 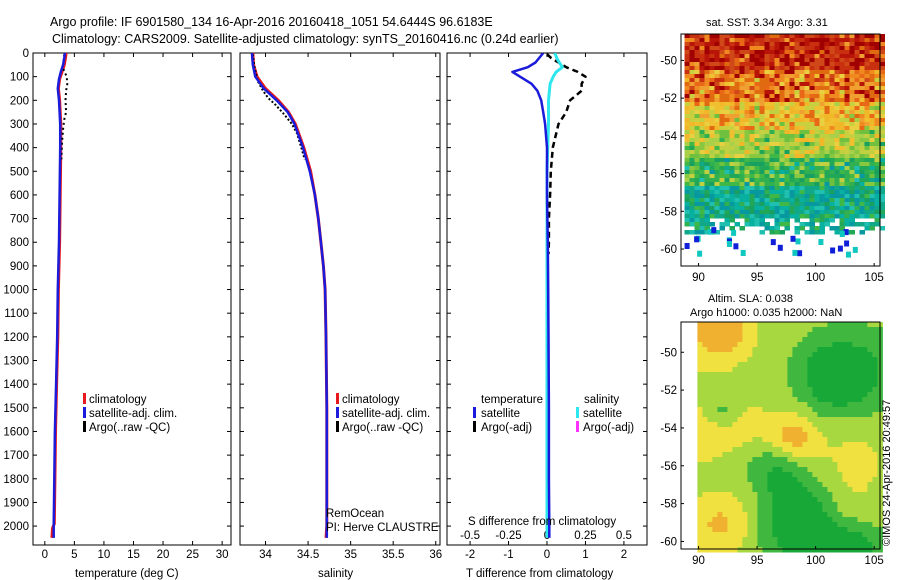 I want to click on y-tick-label: 1400, so click(x=16, y=385).